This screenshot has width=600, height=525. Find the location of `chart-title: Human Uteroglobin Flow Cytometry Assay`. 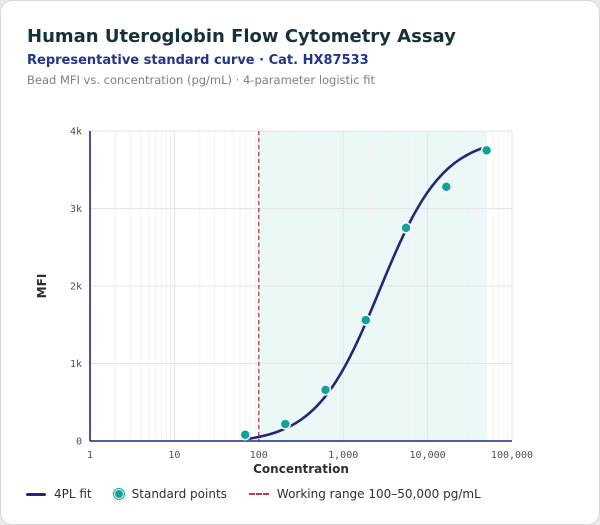

chart-title: Human Uteroglobin Flow Cytometry Assay is located at coordinates (241, 36).